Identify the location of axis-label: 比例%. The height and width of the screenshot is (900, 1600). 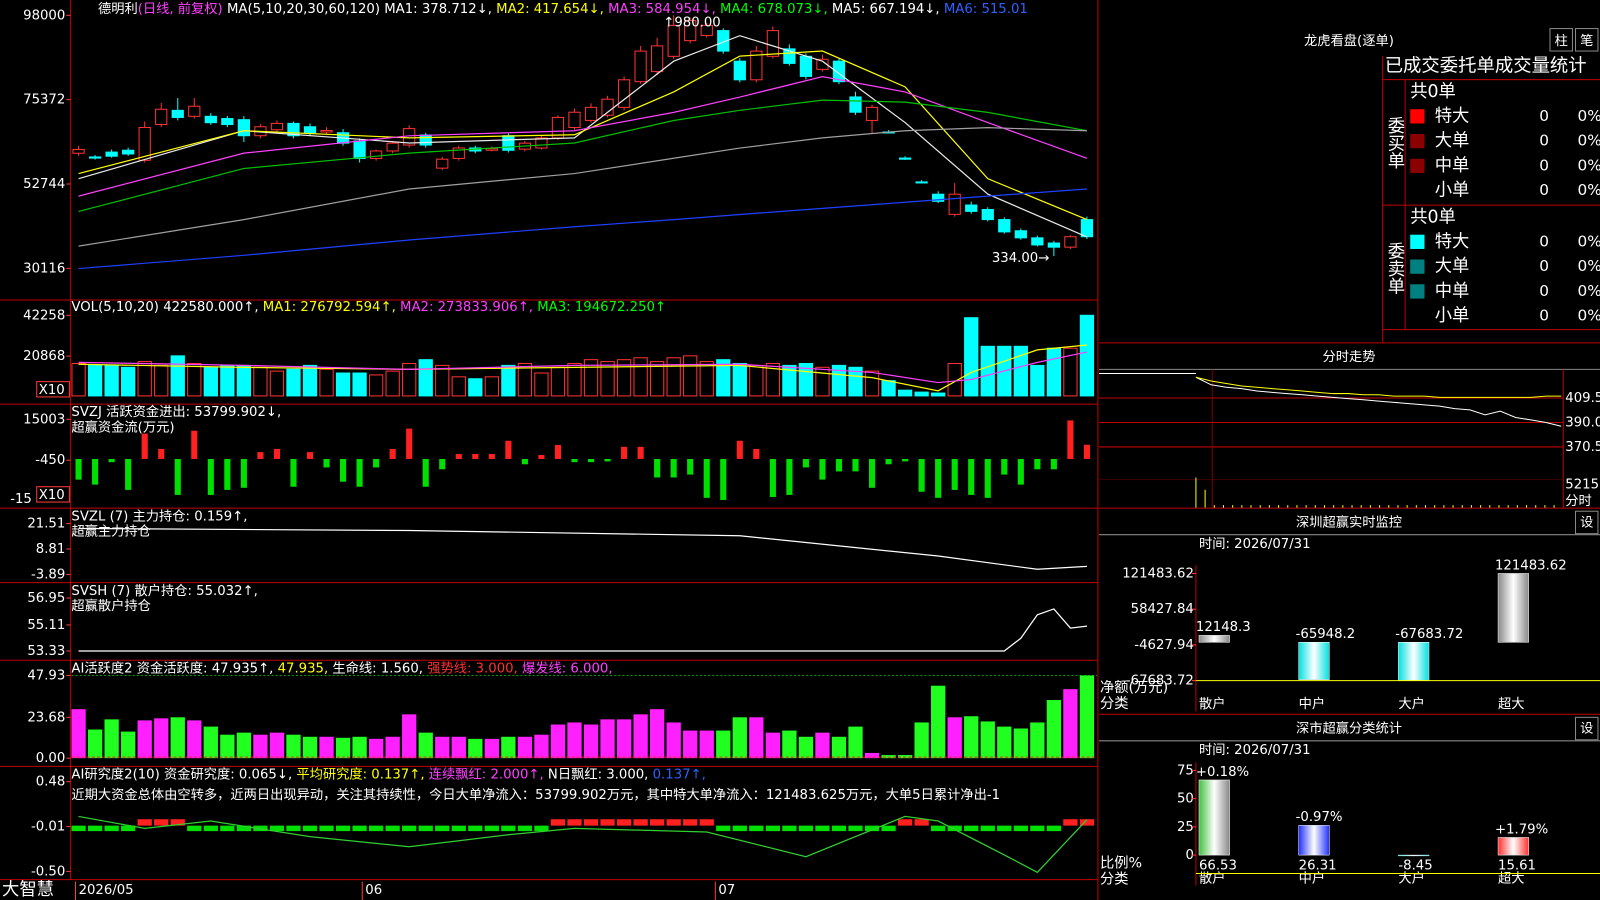
(1121, 862).